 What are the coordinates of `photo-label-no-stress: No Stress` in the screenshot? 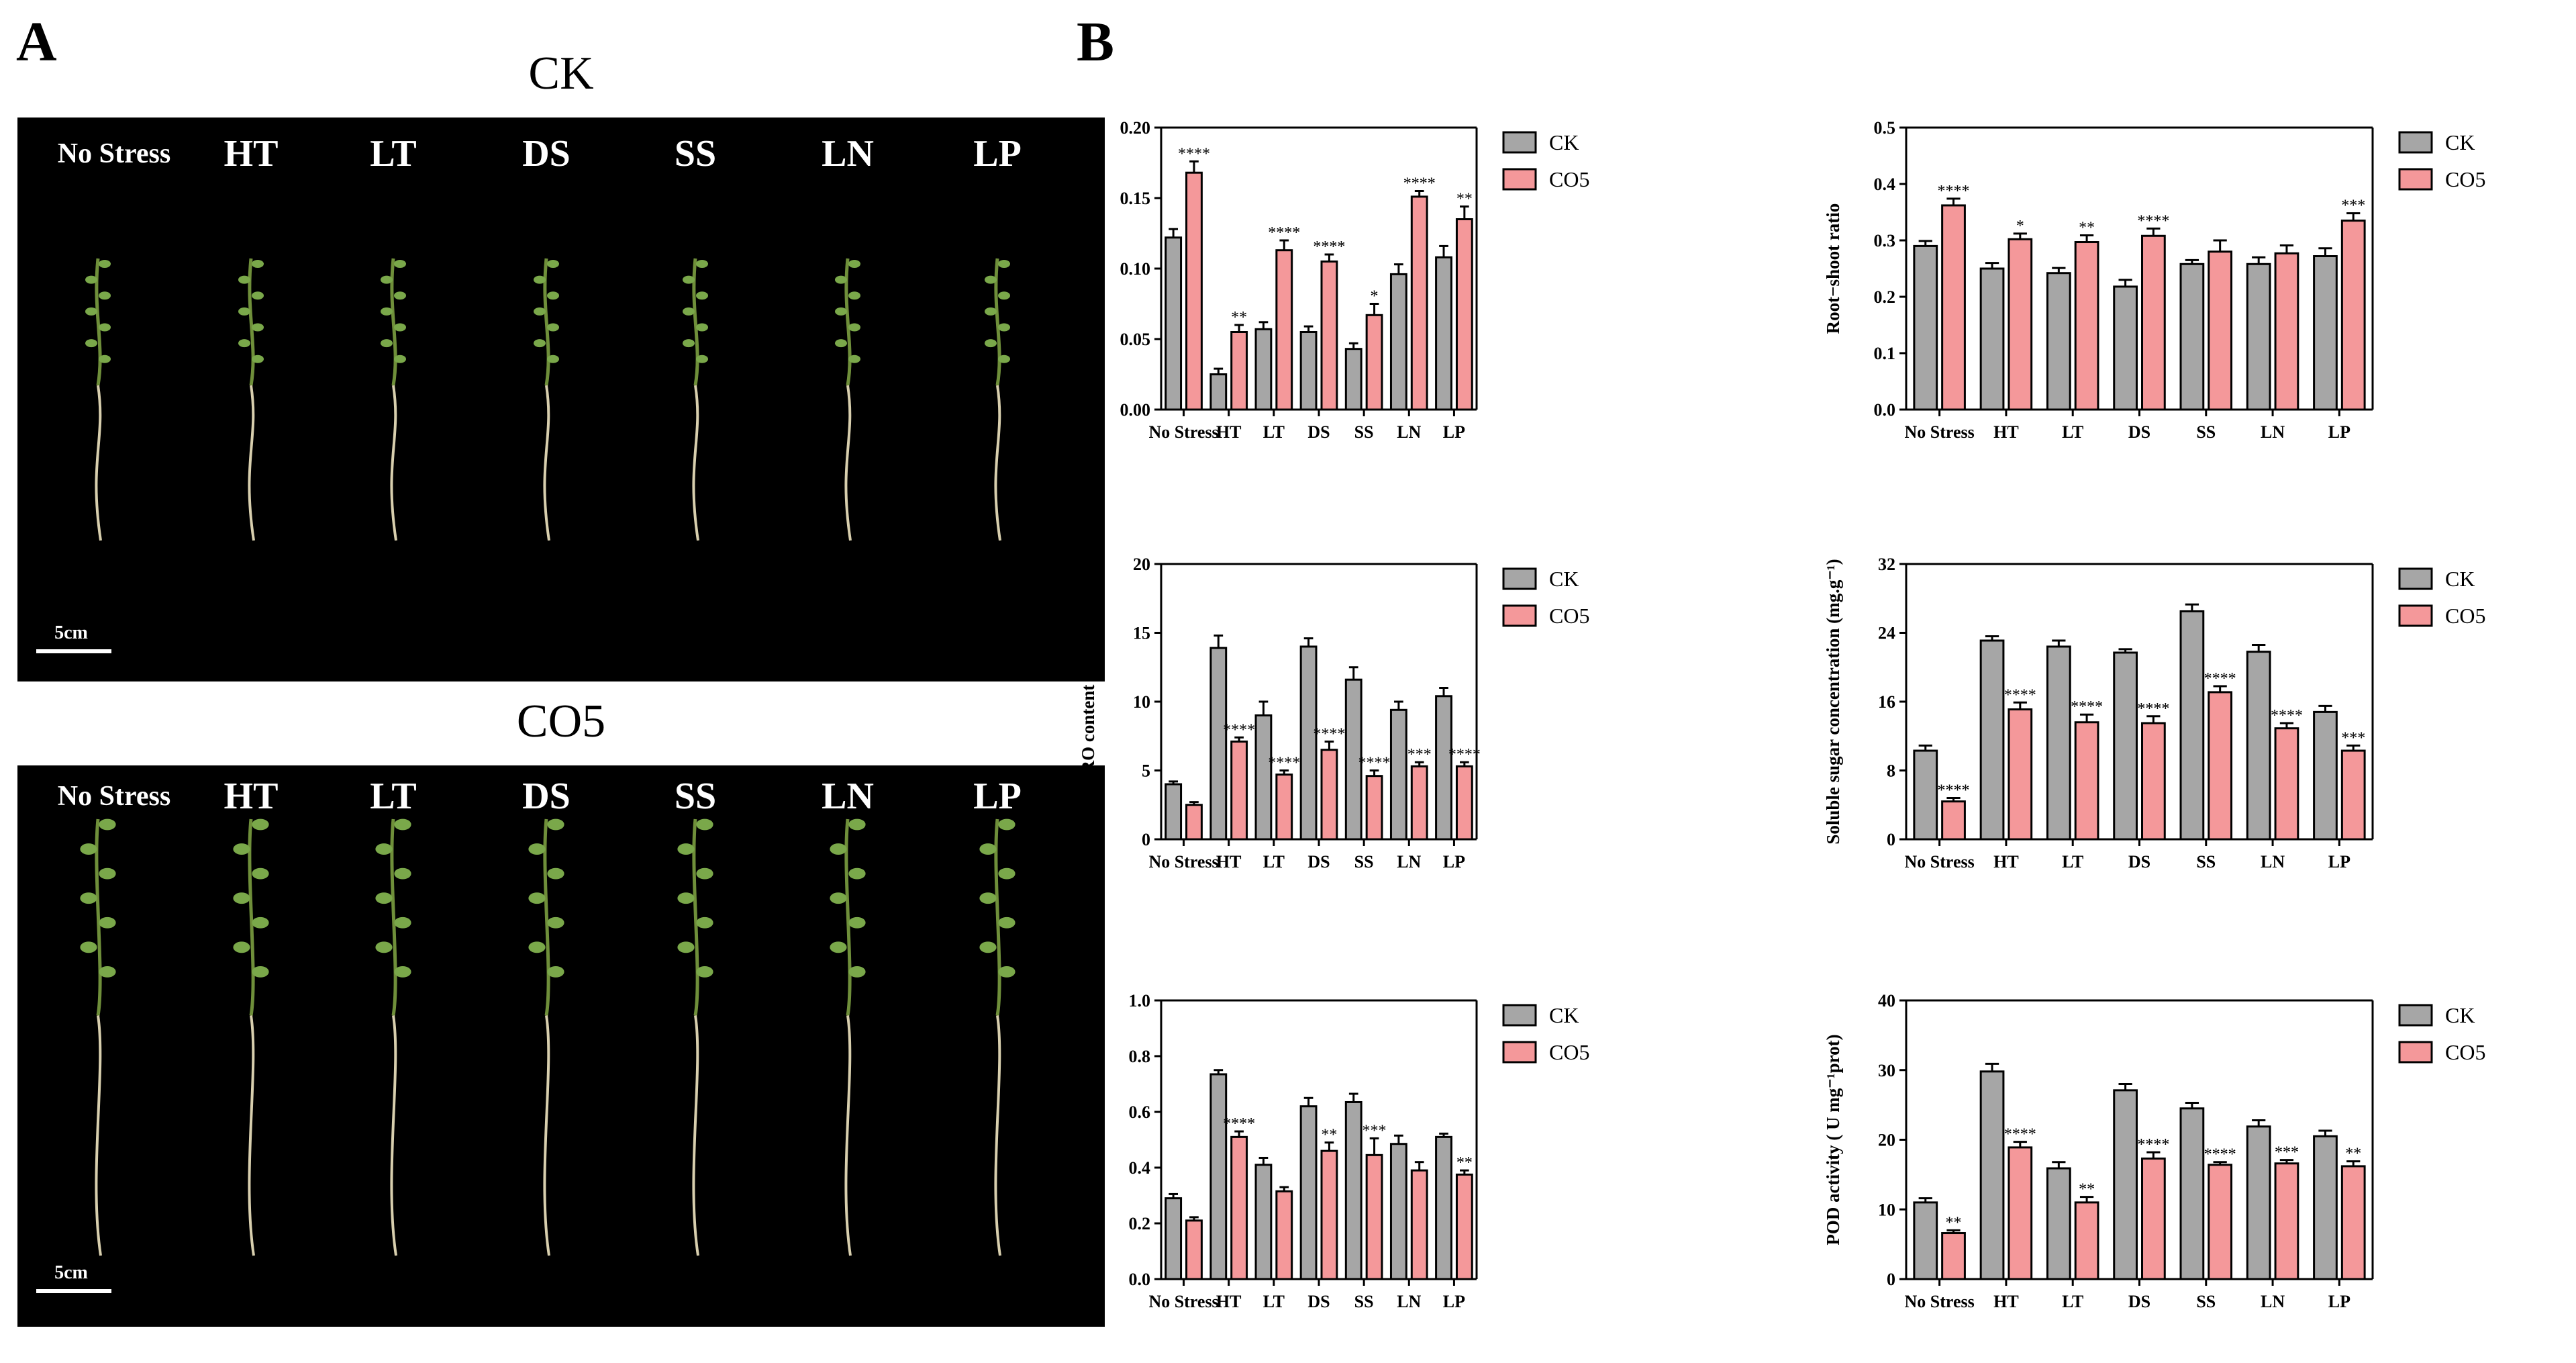 It's located at (114, 796).